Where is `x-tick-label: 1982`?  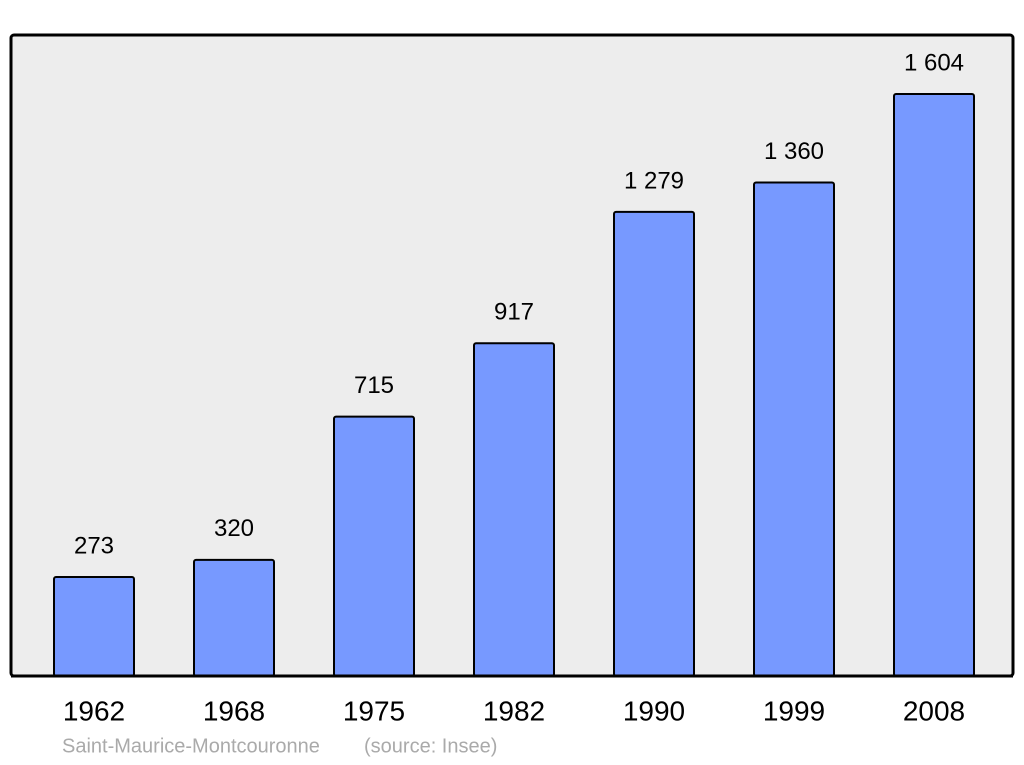 x-tick-label: 1982 is located at coordinates (514, 710).